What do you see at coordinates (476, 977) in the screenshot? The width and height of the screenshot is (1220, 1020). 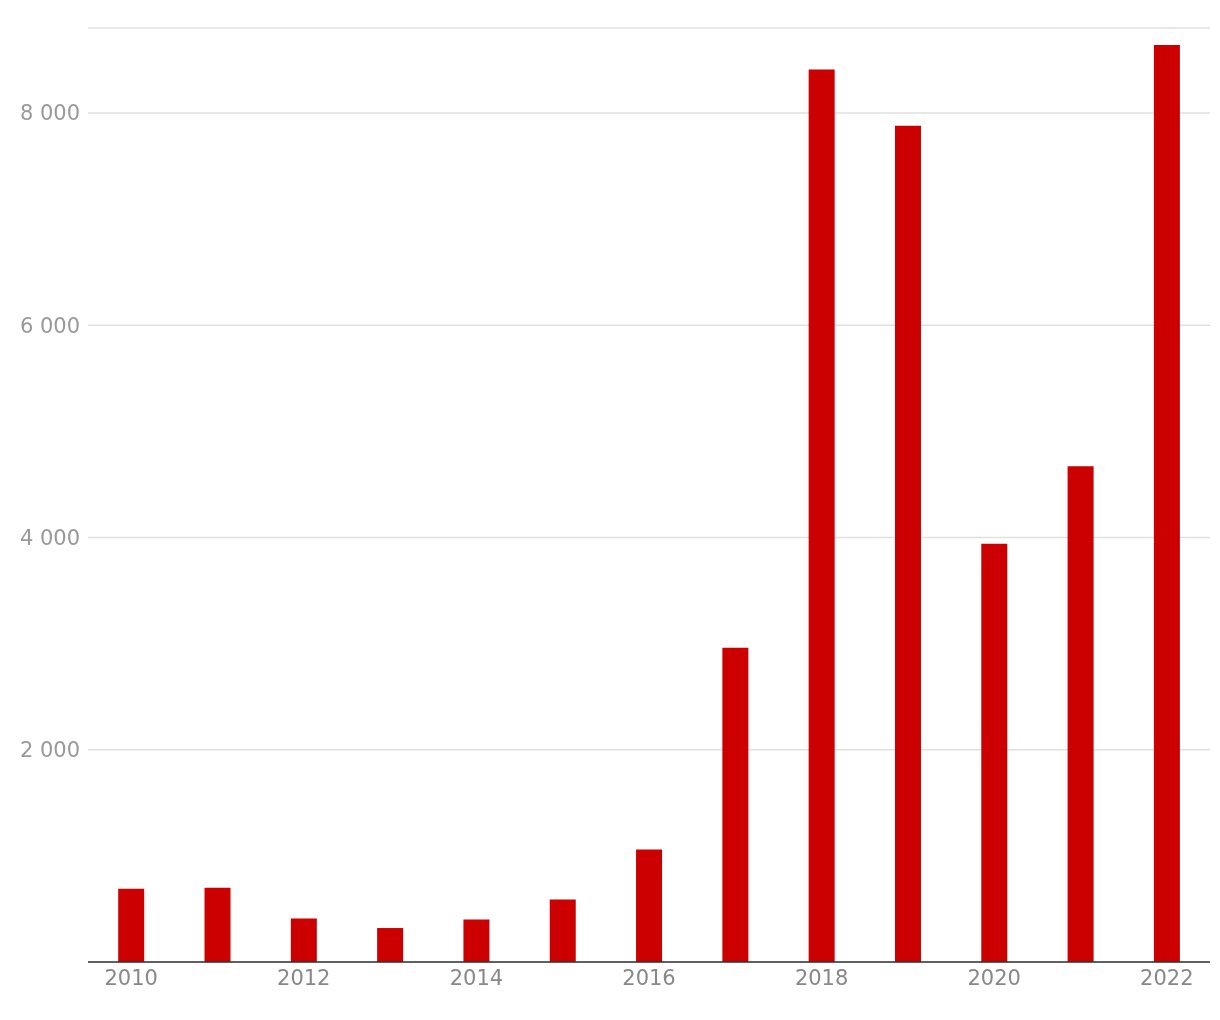 I see `x-tick-label: 2014` at bounding box center [476, 977].